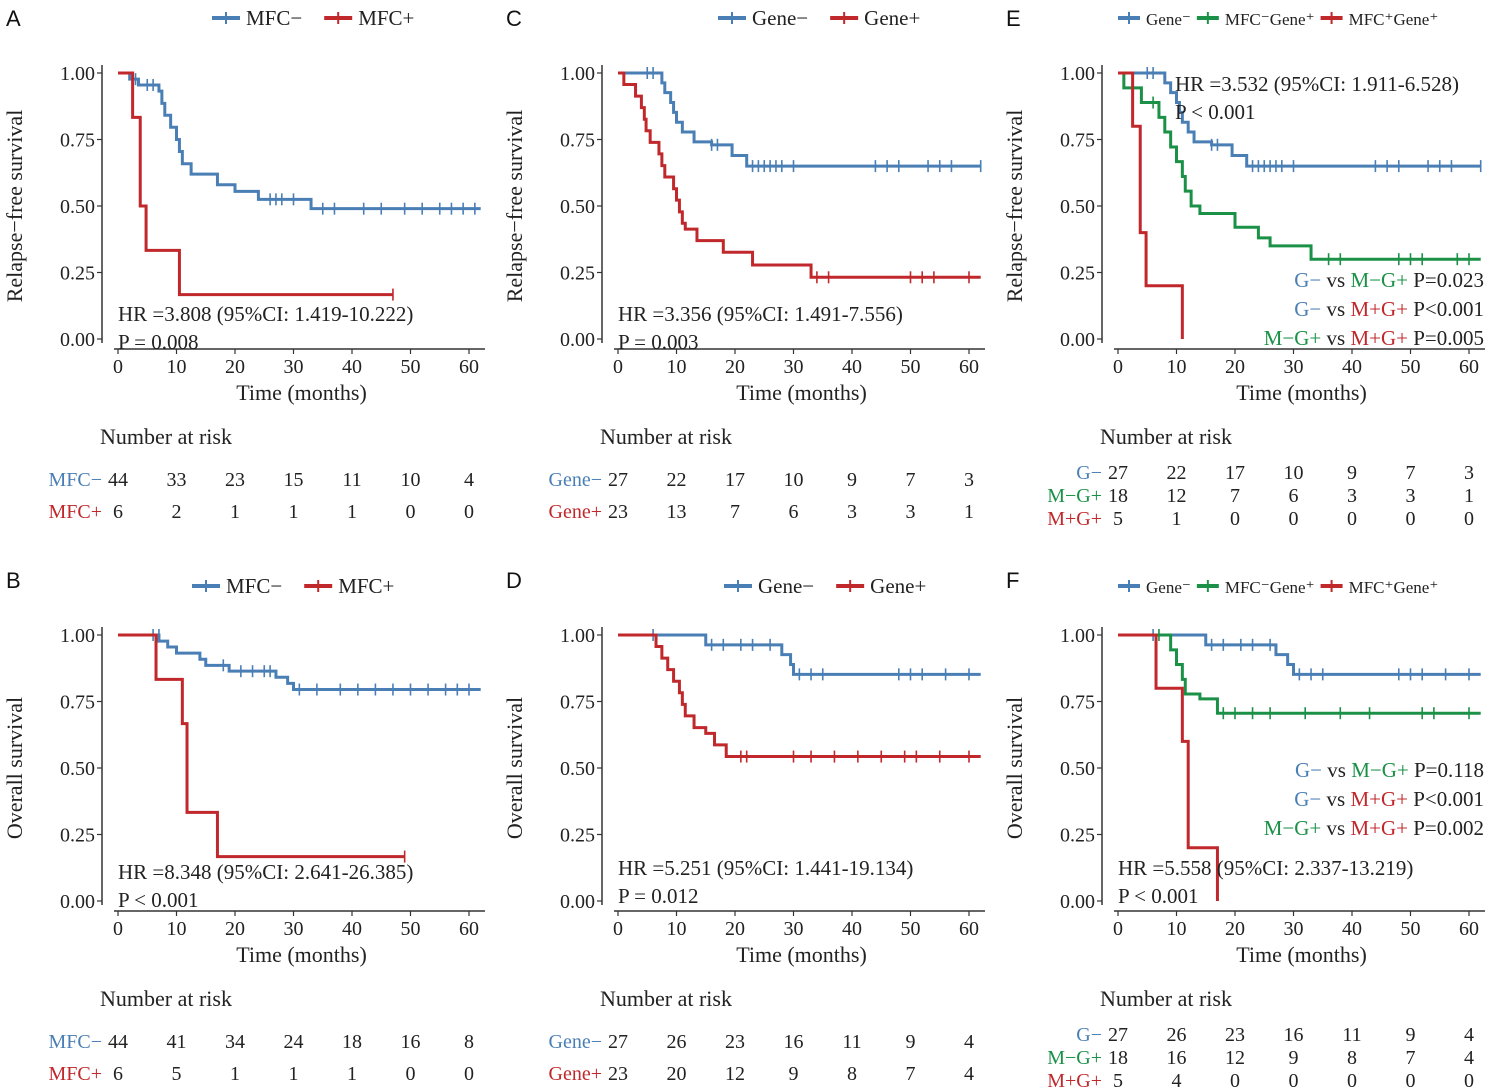 The image size is (1510, 1092). Describe the element at coordinates (1389, 280) in the screenshot. I see `pairwise-comparison: G− vs M−G+ P=0.023` at that location.